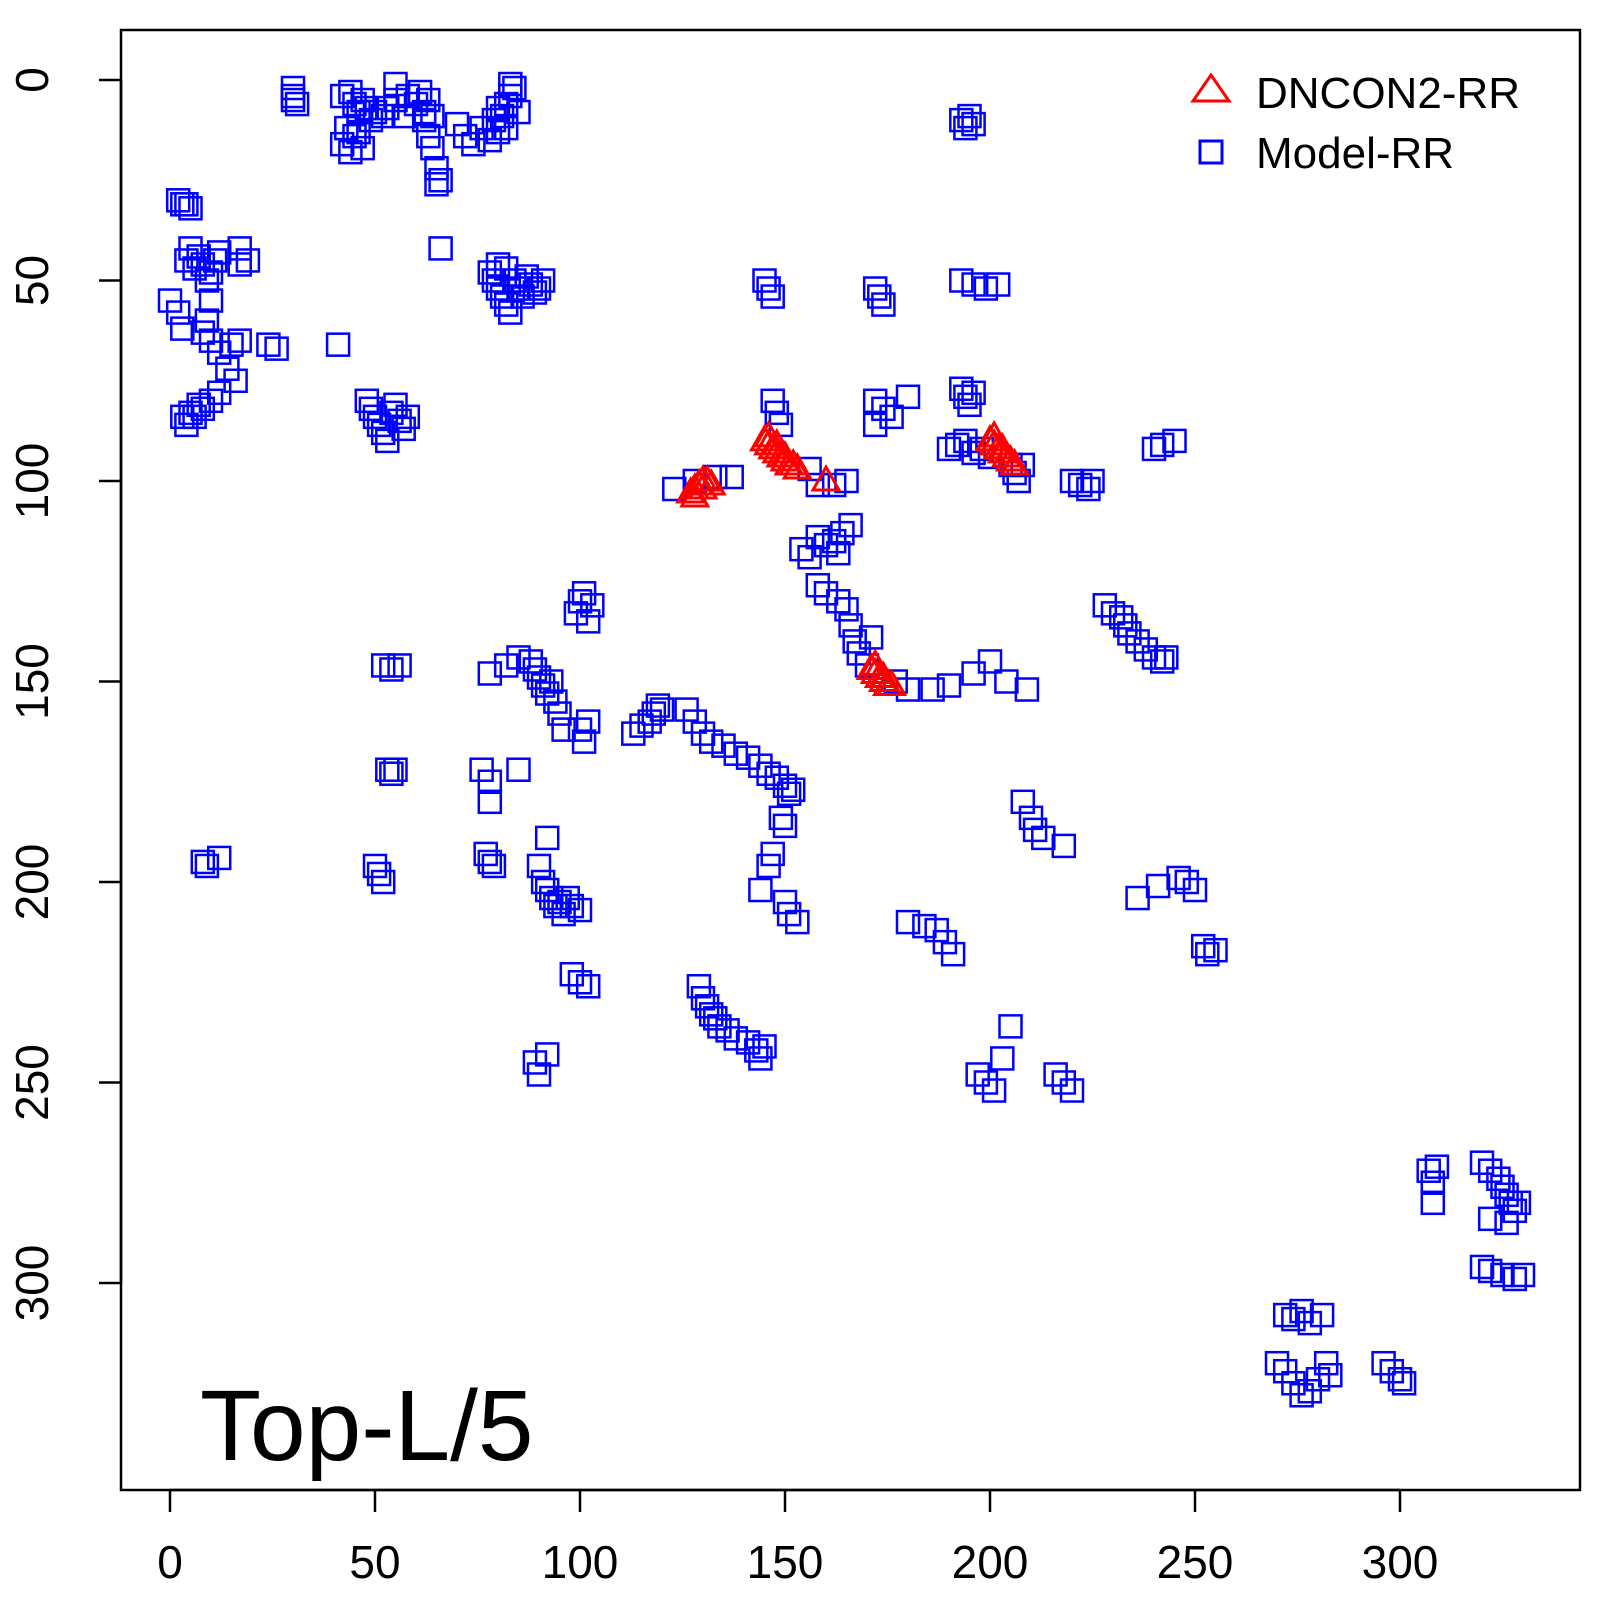 The height and width of the screenshot is (1600, 1600). What do you see at coordinates (32, 1082) in the screenshot?
I see `y-tick-label: 250` at bounding box center [32, 1082].